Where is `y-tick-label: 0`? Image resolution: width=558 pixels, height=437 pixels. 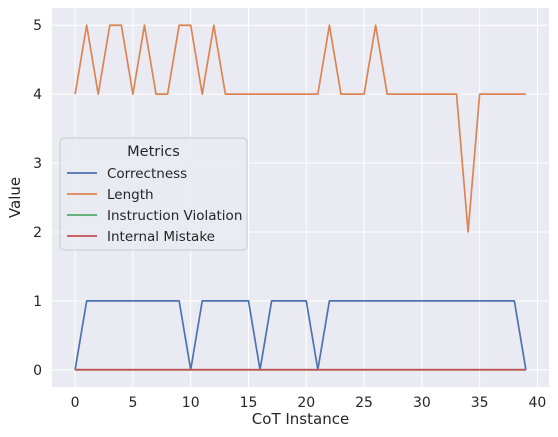
y-tick-label: 0 is located at coordinates (37, 371).